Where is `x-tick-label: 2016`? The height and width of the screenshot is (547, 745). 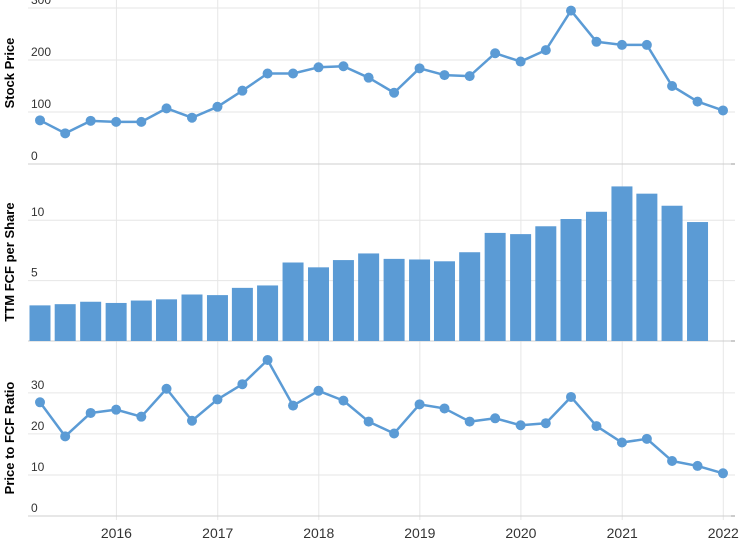 x-tick-label: 2016 is located at coordinates (116, 533).